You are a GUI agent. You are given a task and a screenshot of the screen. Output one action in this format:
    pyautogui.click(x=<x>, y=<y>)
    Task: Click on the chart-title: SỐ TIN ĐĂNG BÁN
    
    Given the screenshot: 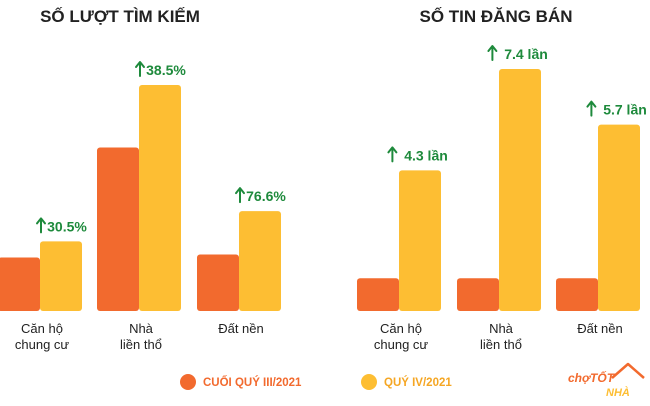 What is the action you would take?
    pyautogui.click(x=496, y=16)
    